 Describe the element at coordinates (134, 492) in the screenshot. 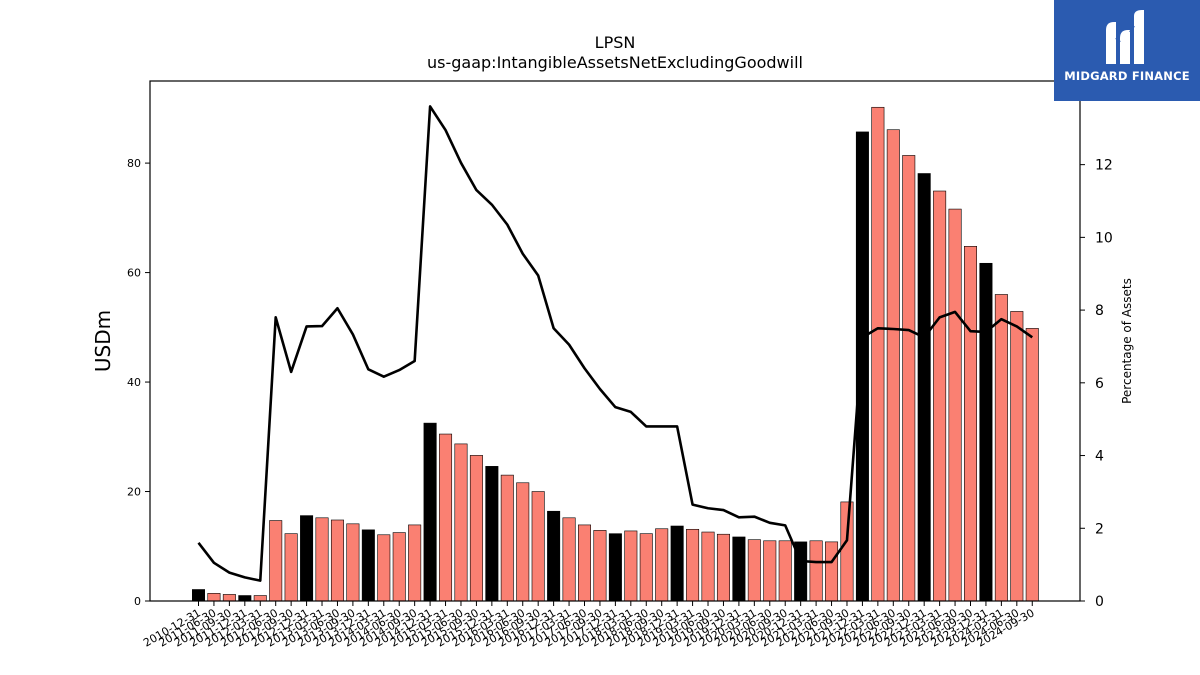

I see `y-tick-label: 20` at that location.